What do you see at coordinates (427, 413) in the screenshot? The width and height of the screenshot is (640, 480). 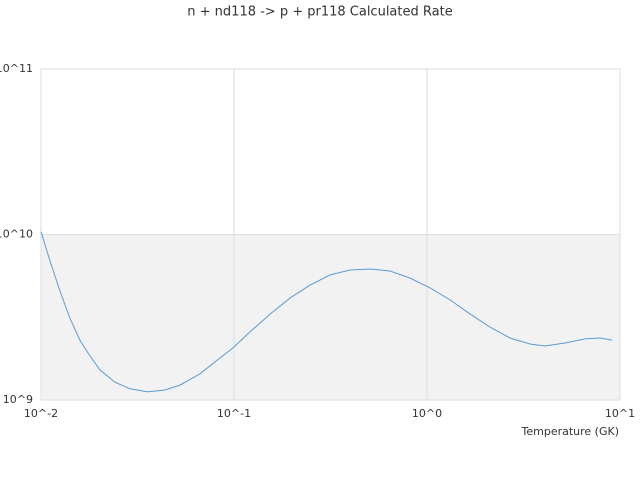 I see `x-tick-label: 10^0` at bounding box center [427, 413].